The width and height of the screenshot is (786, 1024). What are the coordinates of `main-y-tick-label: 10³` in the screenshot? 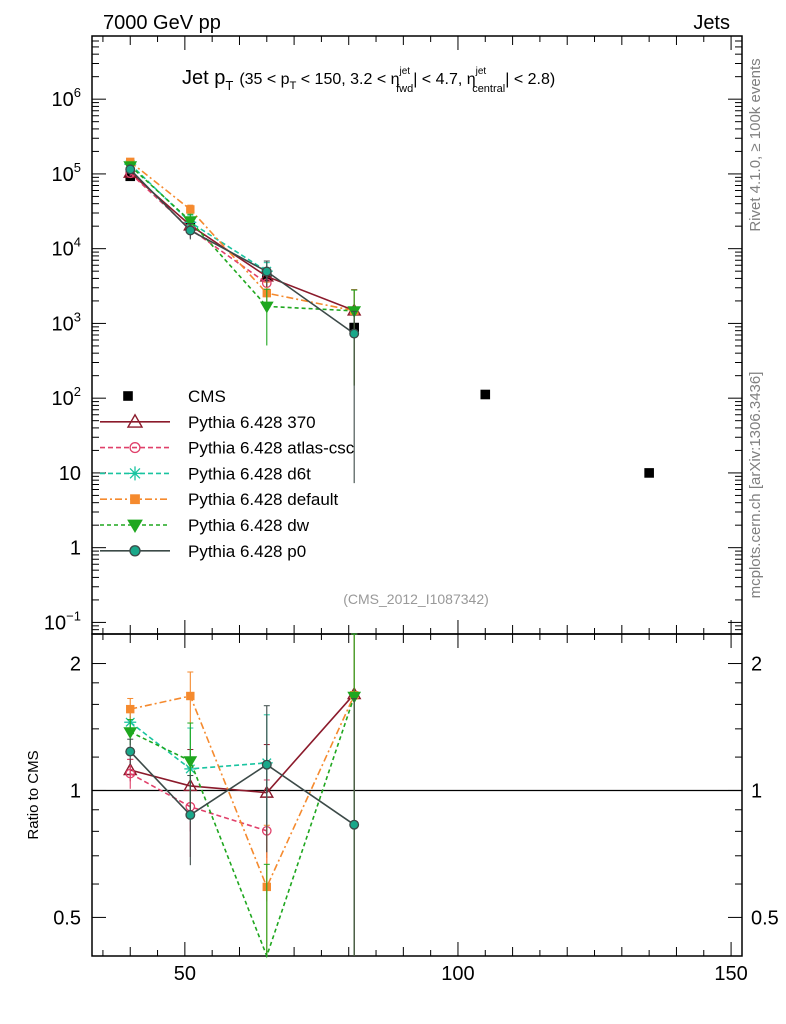 It's located at (66, 322).